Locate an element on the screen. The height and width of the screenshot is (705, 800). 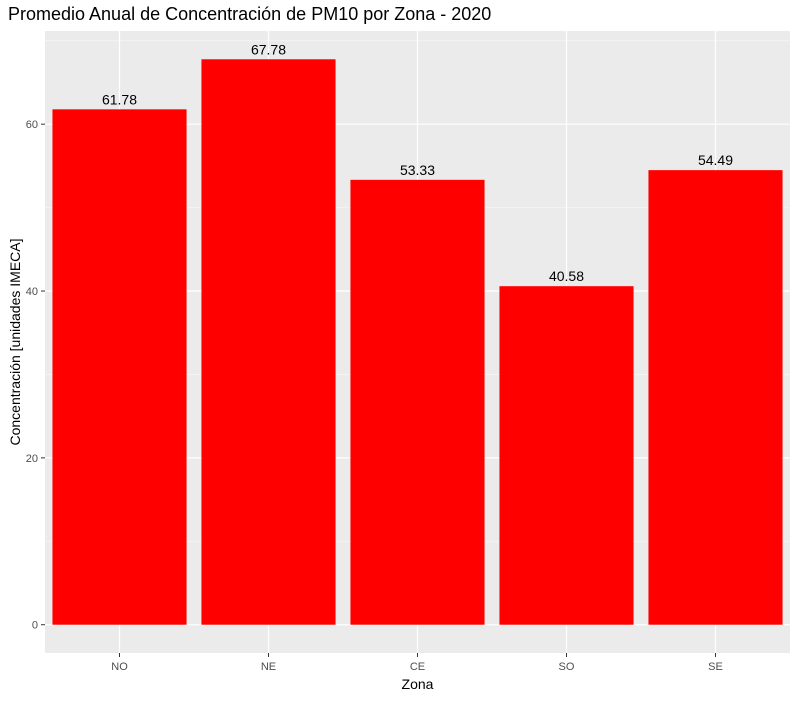
y-tick-label: 20 is located at coordinates (32, 459).